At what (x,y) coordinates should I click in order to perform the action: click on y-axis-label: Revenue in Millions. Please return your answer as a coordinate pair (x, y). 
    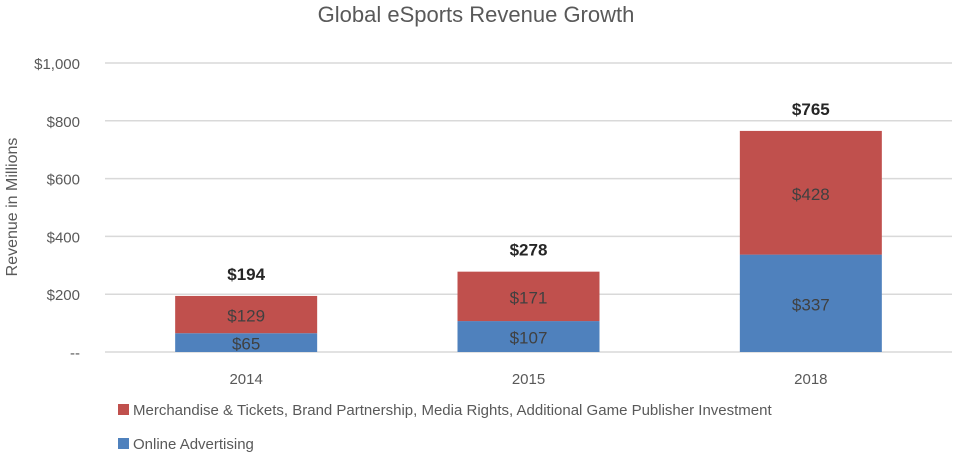
    Looking at the image, I should click on (12, 207).